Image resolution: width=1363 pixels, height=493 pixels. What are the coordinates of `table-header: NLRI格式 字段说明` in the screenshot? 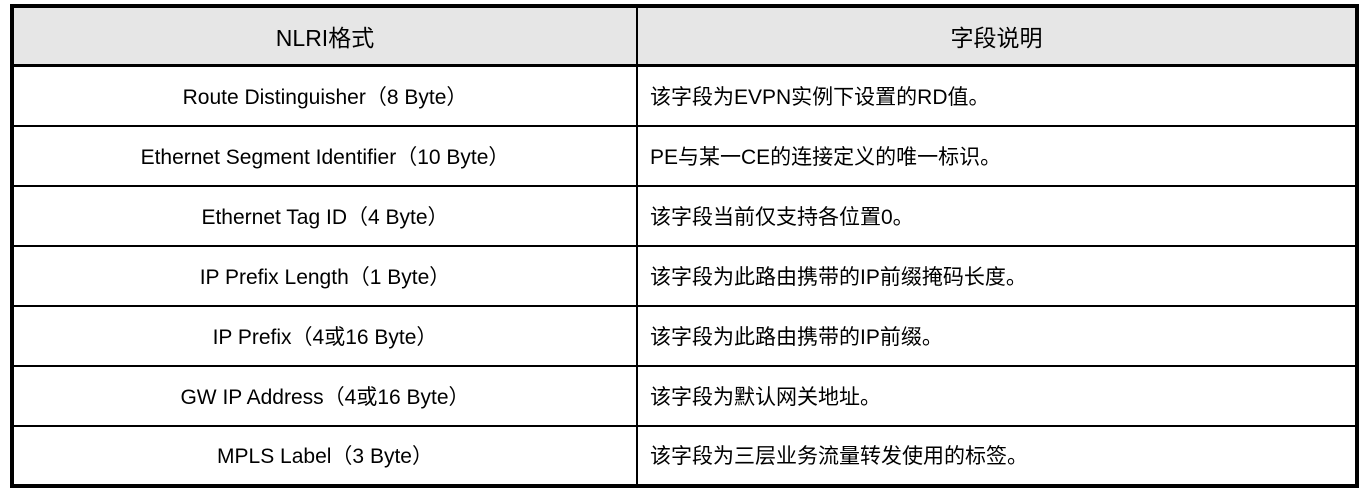 It's located at (684, 36).